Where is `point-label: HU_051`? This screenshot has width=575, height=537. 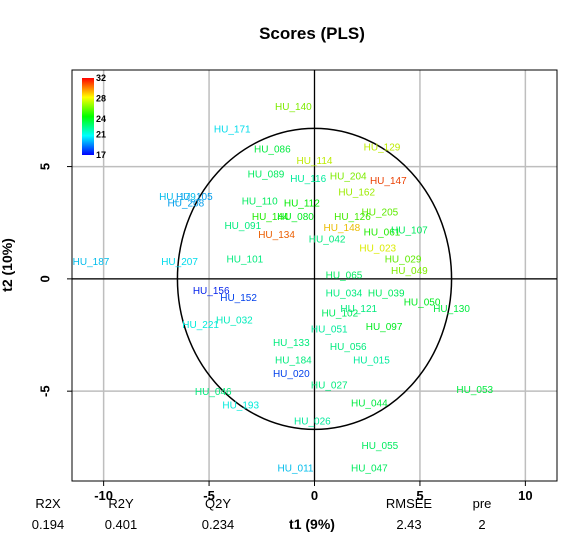
point-label: HU_051 is located at coordinates (329, 329).